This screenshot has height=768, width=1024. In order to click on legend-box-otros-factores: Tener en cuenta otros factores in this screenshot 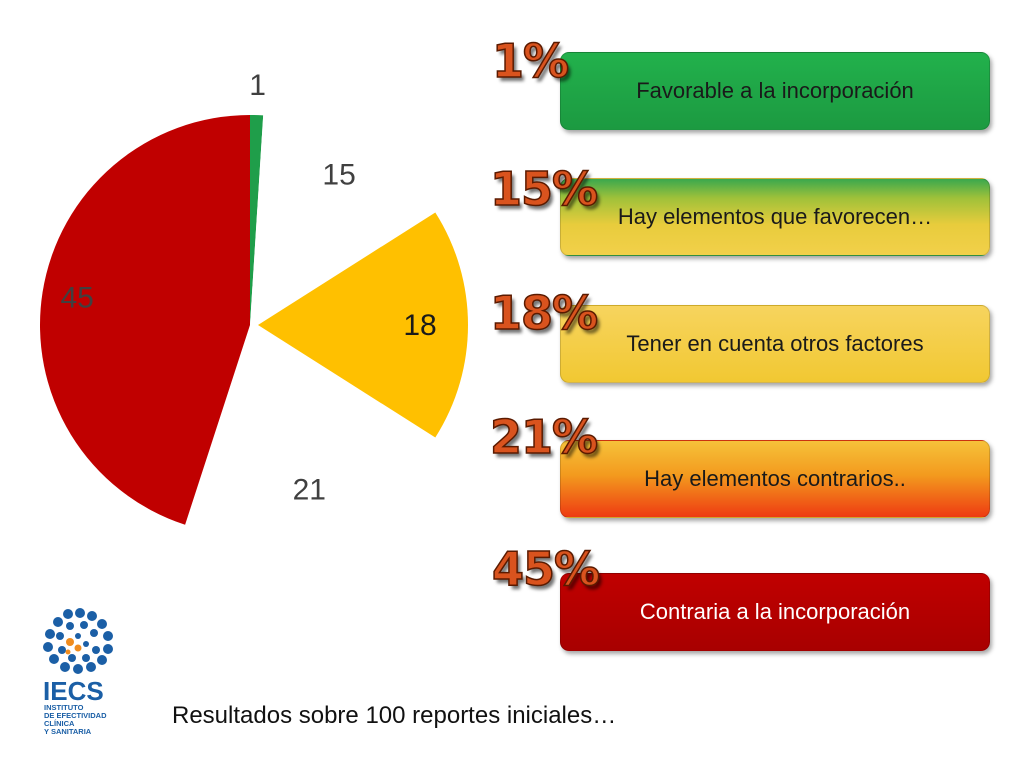, I will do `click(775, 344)`.